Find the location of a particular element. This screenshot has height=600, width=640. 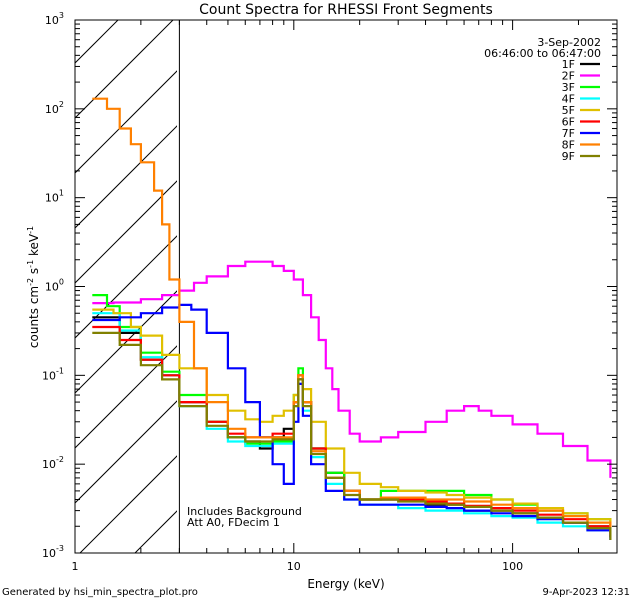

footer-timestamp: 9-Apr-2023 12:31 is located at coordinates (586, 592).